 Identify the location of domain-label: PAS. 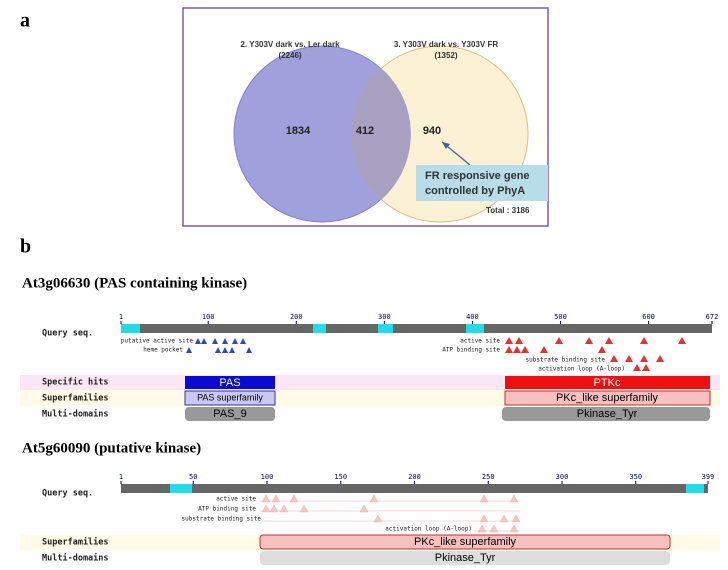
(229, 383).